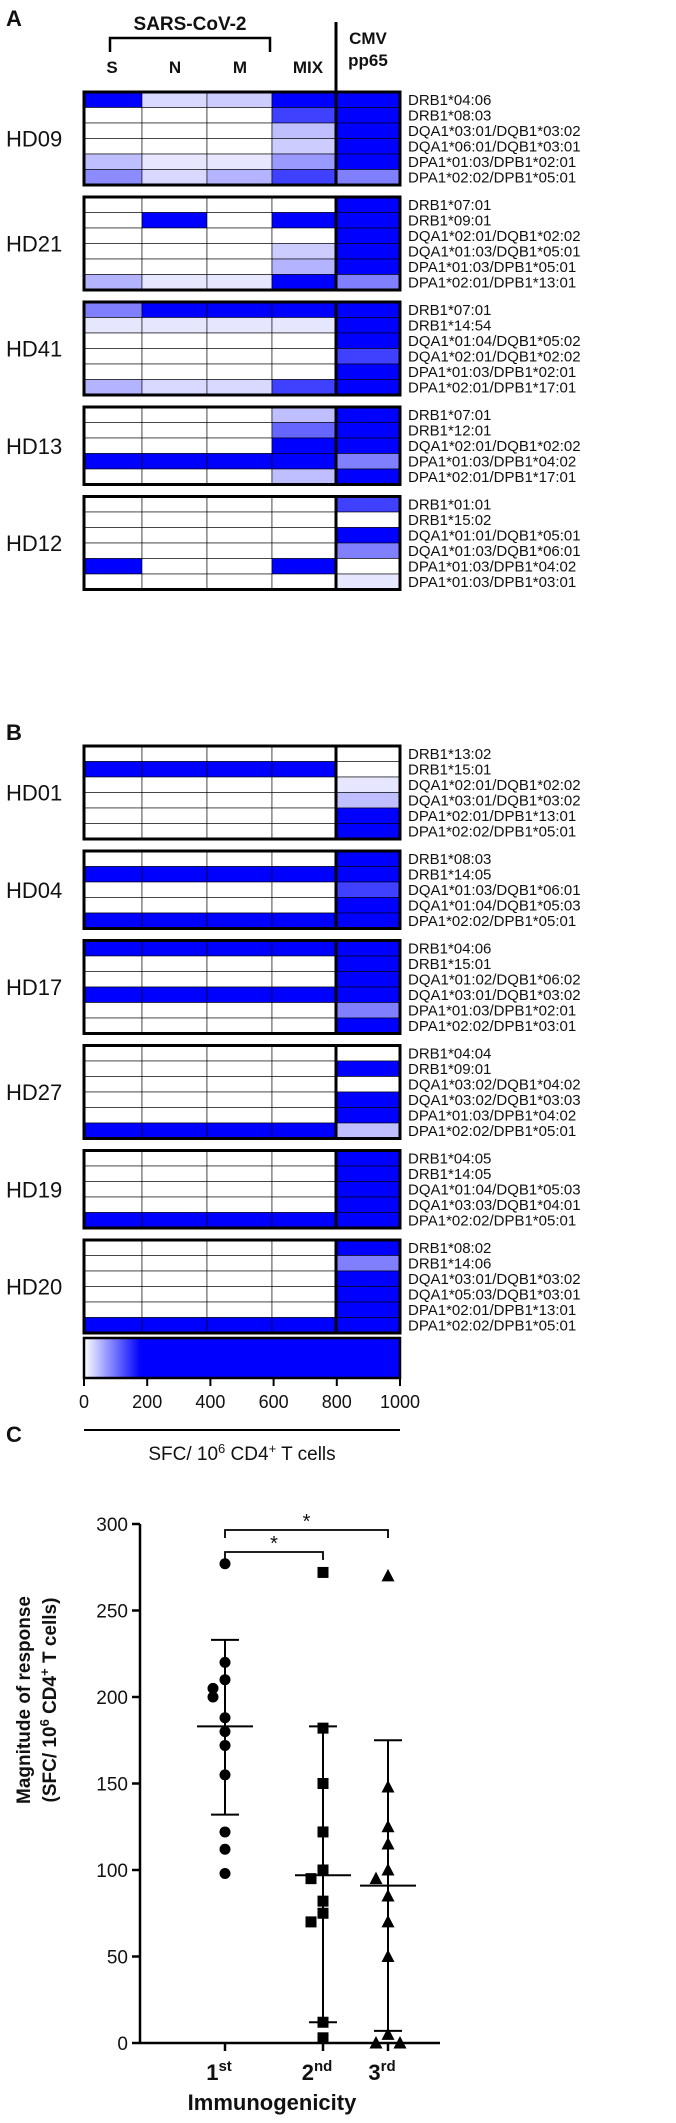 The image size is (676, 2123). What do you see at coordinates (239, 476) in the screenshot?
I see `heat-cell-hd13-m` at bounding box center [239, 476].